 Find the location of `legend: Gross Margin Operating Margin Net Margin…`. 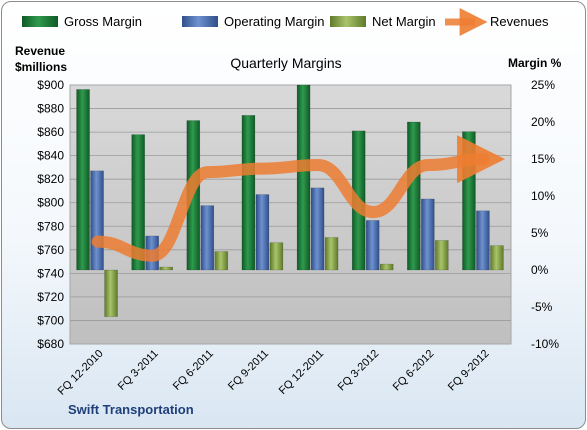

legend: Gross Margin Operating Margin Net Margin… is located at coordinates (285, 22).